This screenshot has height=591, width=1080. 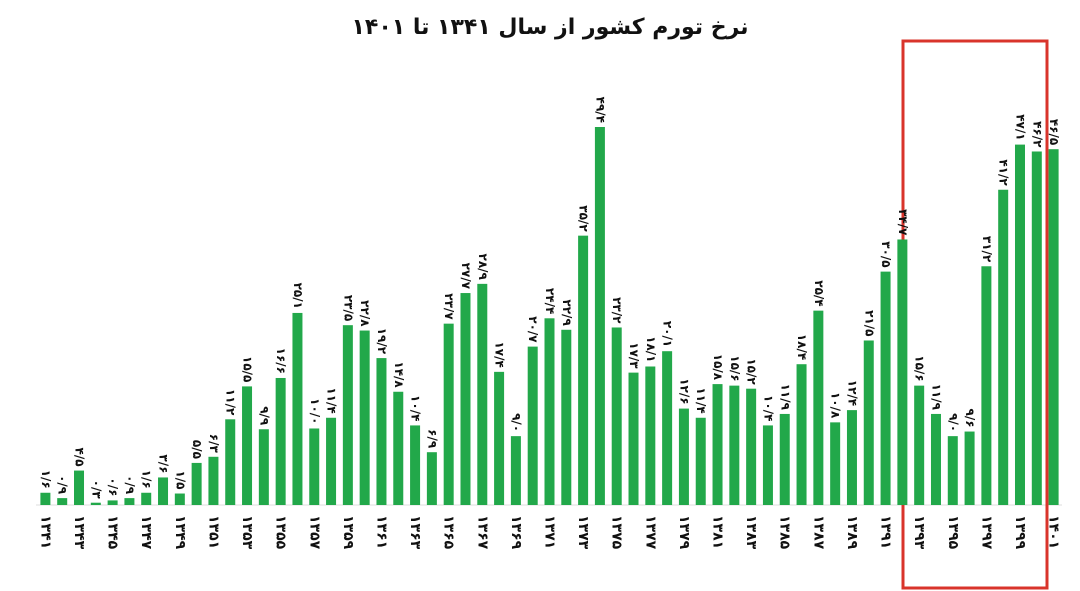 What do you see at coordinates (315, 411) in the screenshot?
I see `value-label: ۱۰/۰` at bounding box center [315, 411].